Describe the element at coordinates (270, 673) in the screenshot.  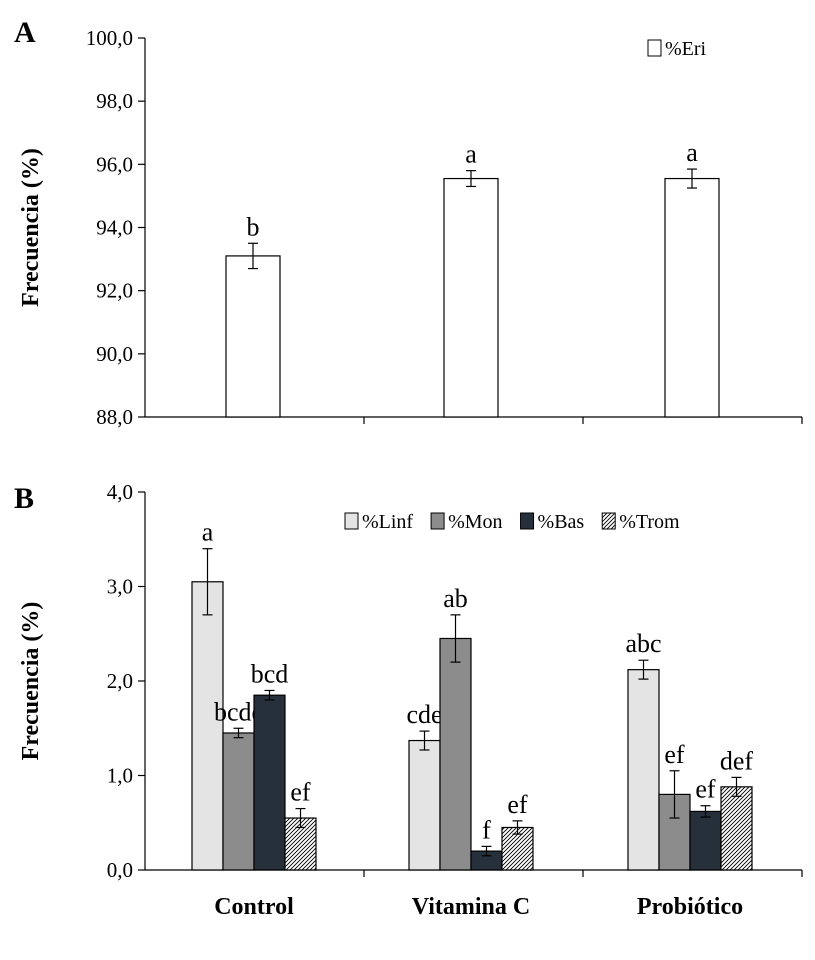
I see `panel-b-significance-label: bcd` at that location.